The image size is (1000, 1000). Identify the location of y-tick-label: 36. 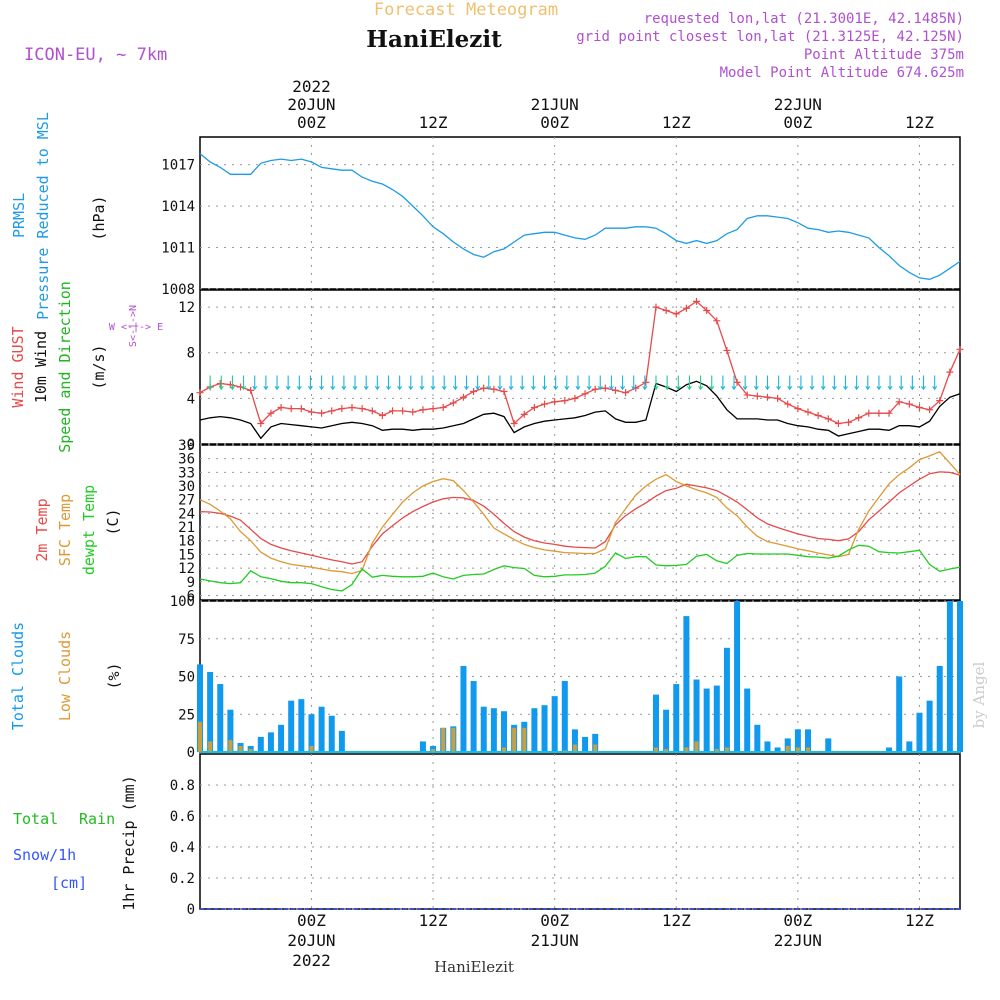
(186, 460).